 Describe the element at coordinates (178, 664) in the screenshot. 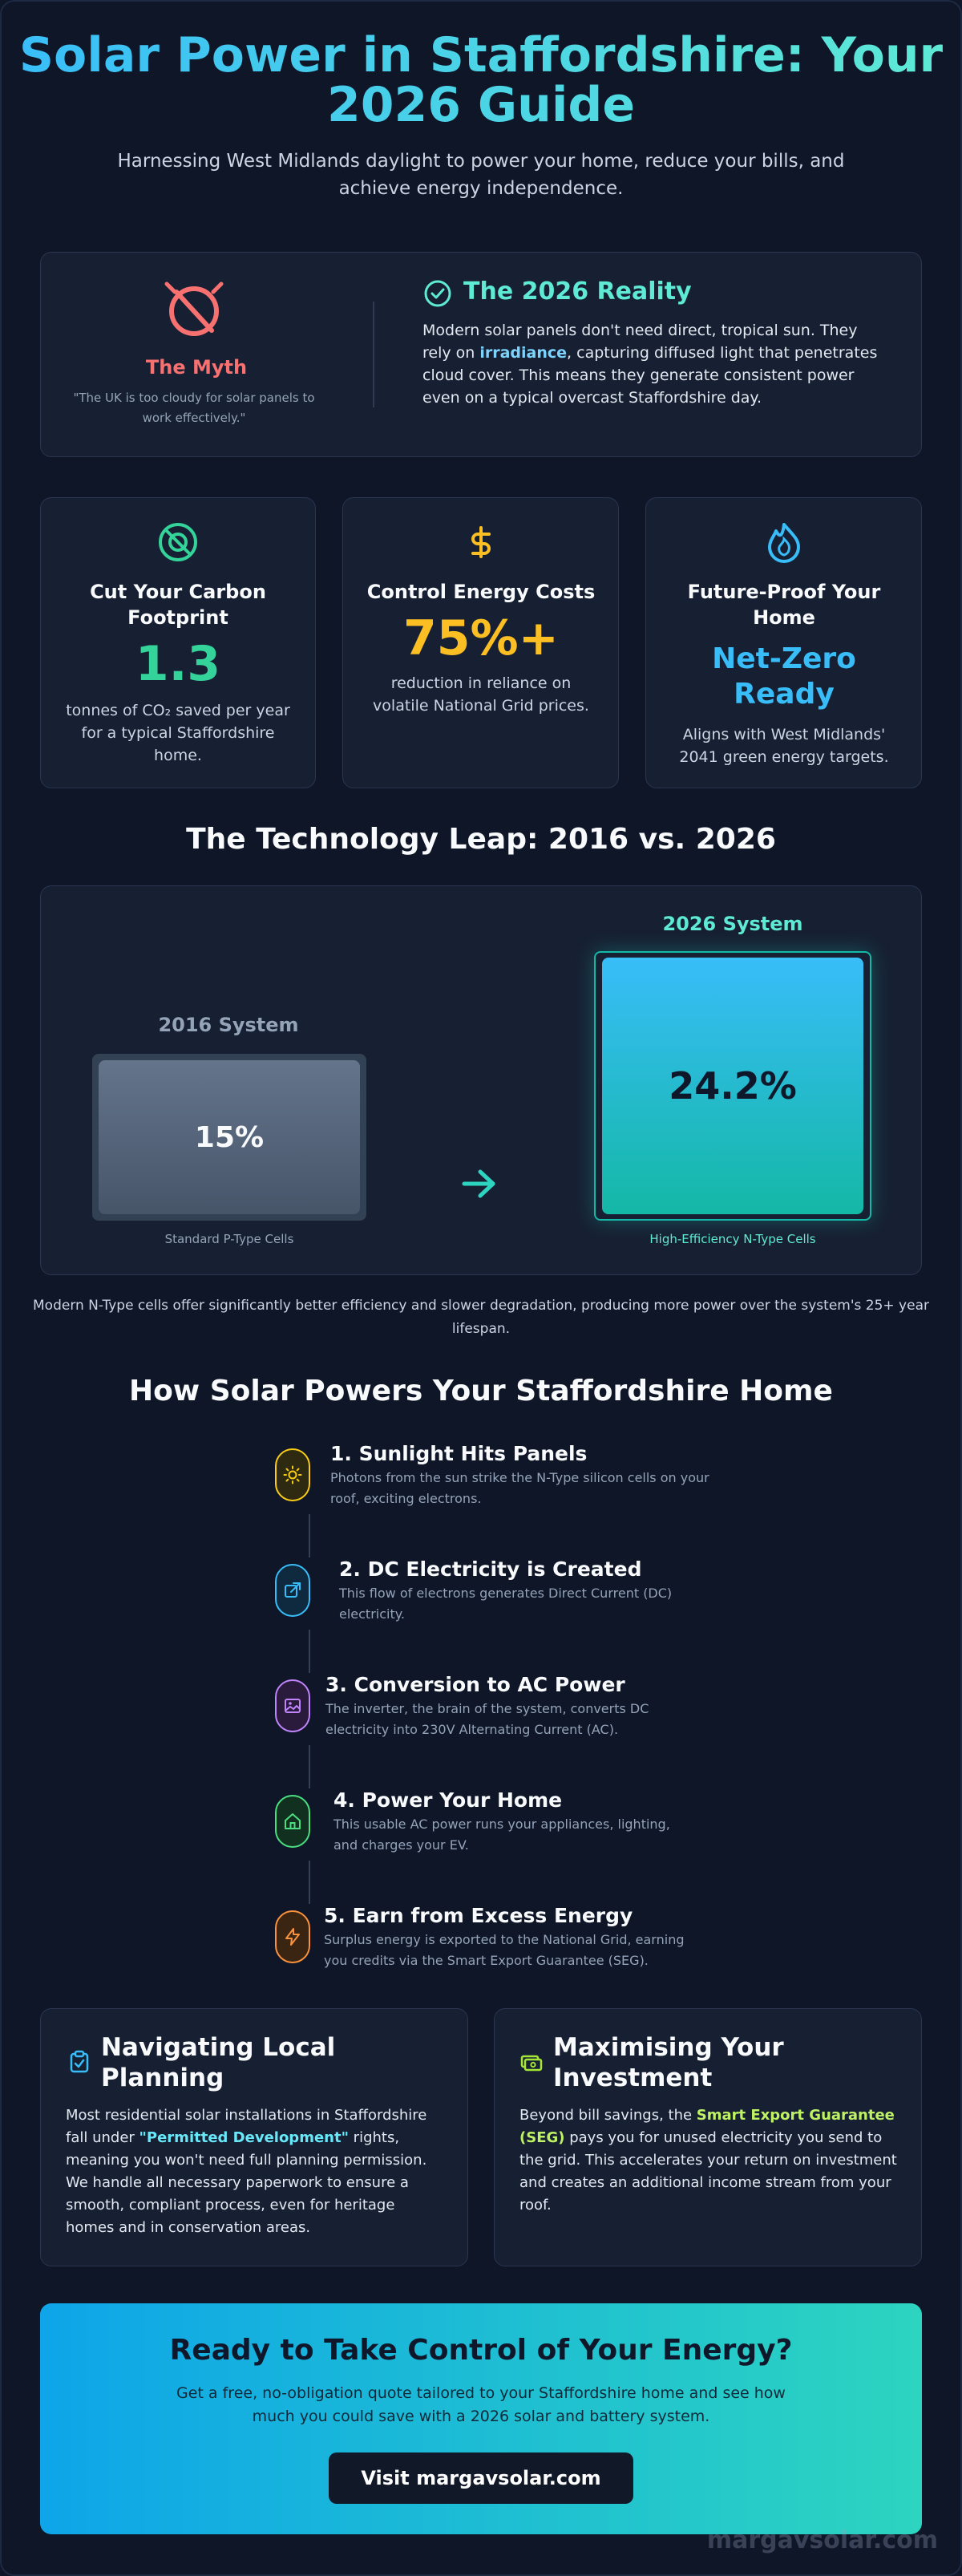

I see `stat-value-carbon: 1.3` at that location.